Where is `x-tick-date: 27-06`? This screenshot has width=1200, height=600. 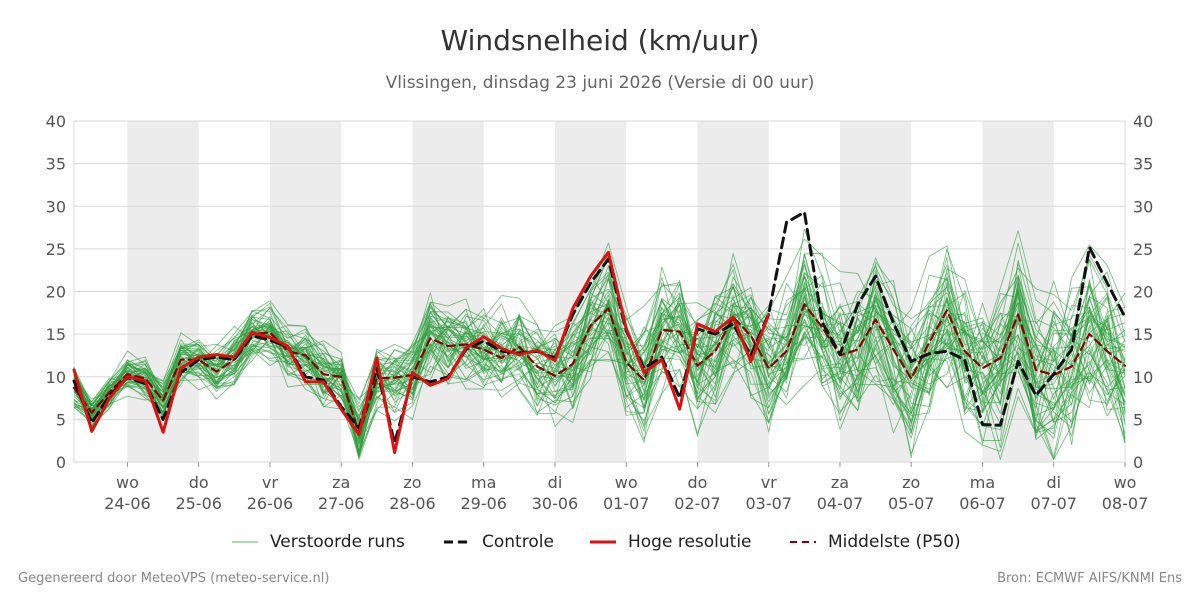 x-tick-date: 27-06 is located at coordinates (341, 503).